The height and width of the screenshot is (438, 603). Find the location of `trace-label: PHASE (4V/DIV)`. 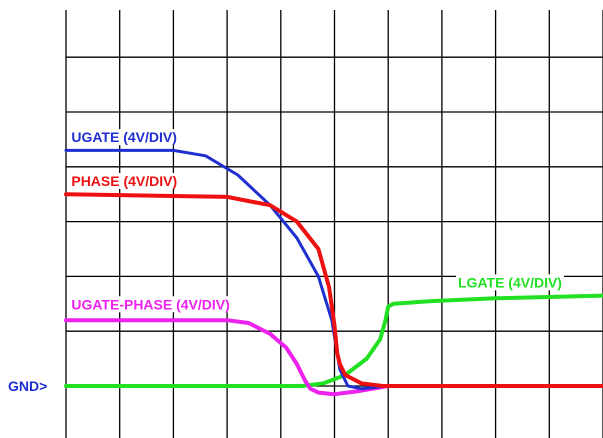

trace-label: PHASE (4V/DIV) is located at coordinates (124, 181).